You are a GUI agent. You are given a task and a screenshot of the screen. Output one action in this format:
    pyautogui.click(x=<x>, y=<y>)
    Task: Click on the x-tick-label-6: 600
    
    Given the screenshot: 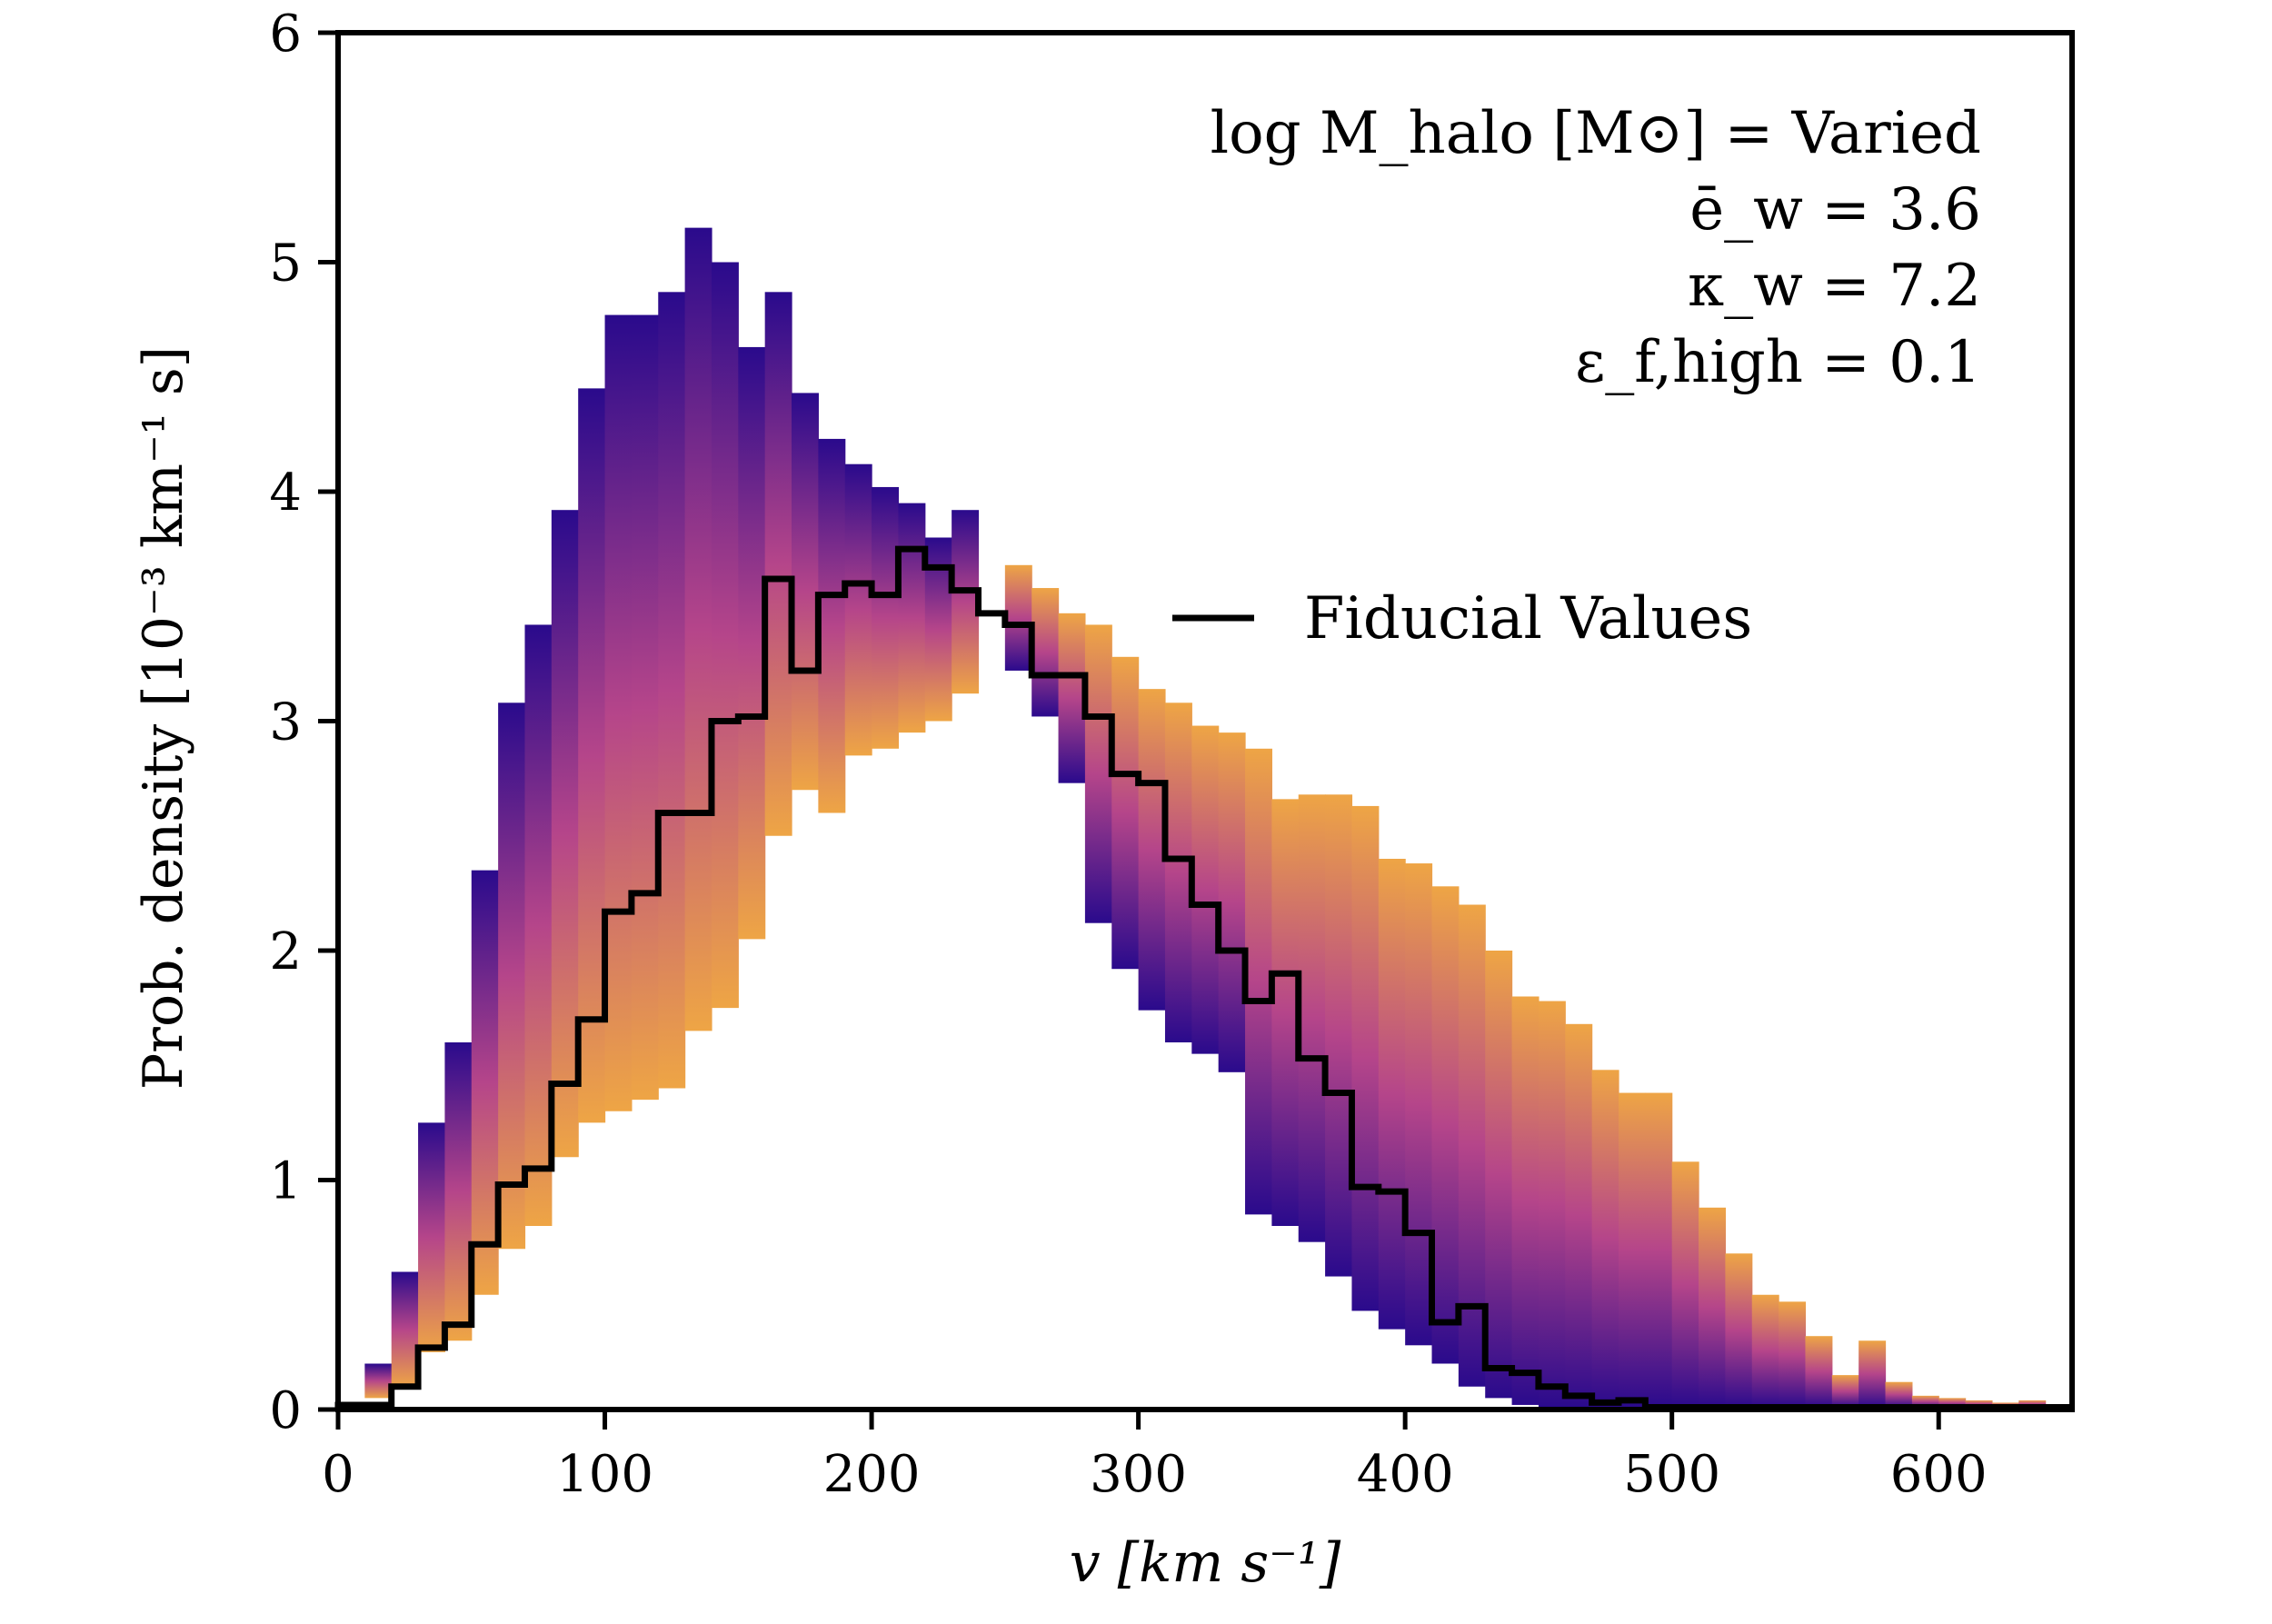 What is the action you would take?
    pyautogui.click(x=1939, y=1474)
    